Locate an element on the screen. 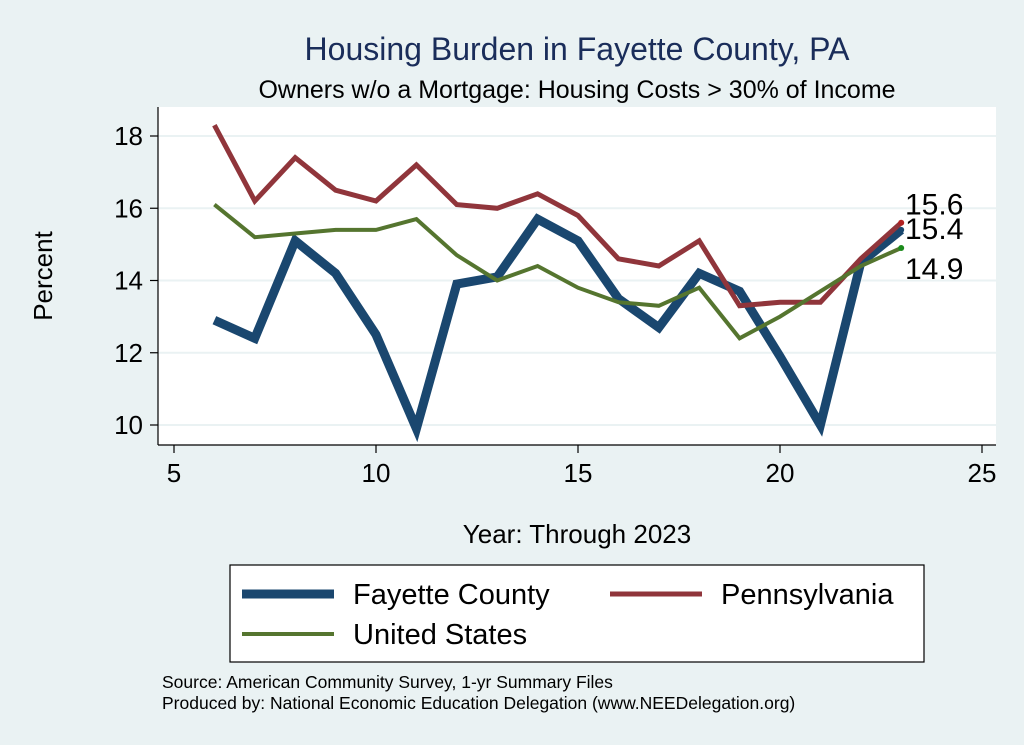 The width and height of the screenshot is (1024, 745). legend-box is located at coordinates (577, 613).